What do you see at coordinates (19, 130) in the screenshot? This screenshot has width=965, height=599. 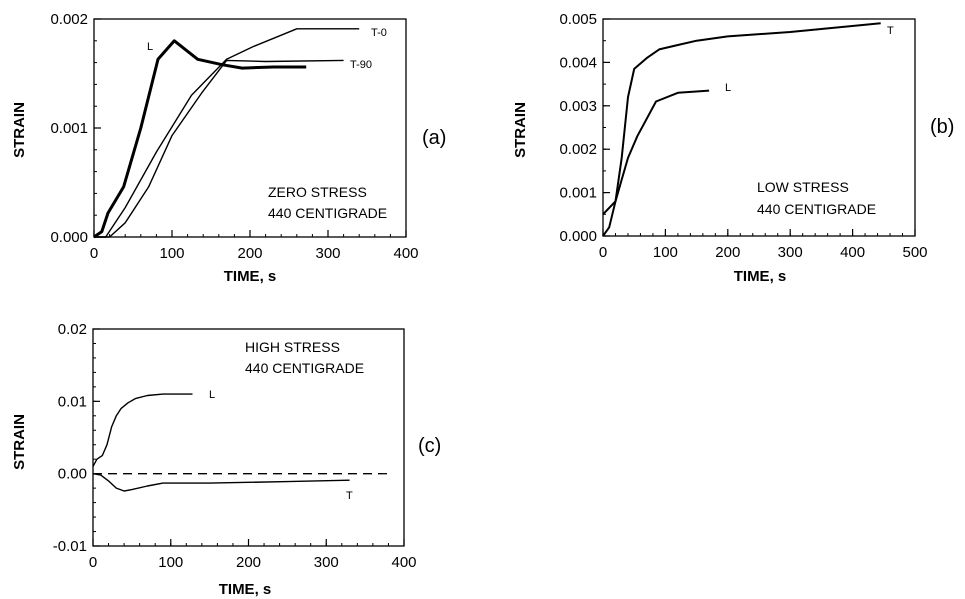 I see `panel-a-ylabel: STRAIN` at bounding box center [19, 130].